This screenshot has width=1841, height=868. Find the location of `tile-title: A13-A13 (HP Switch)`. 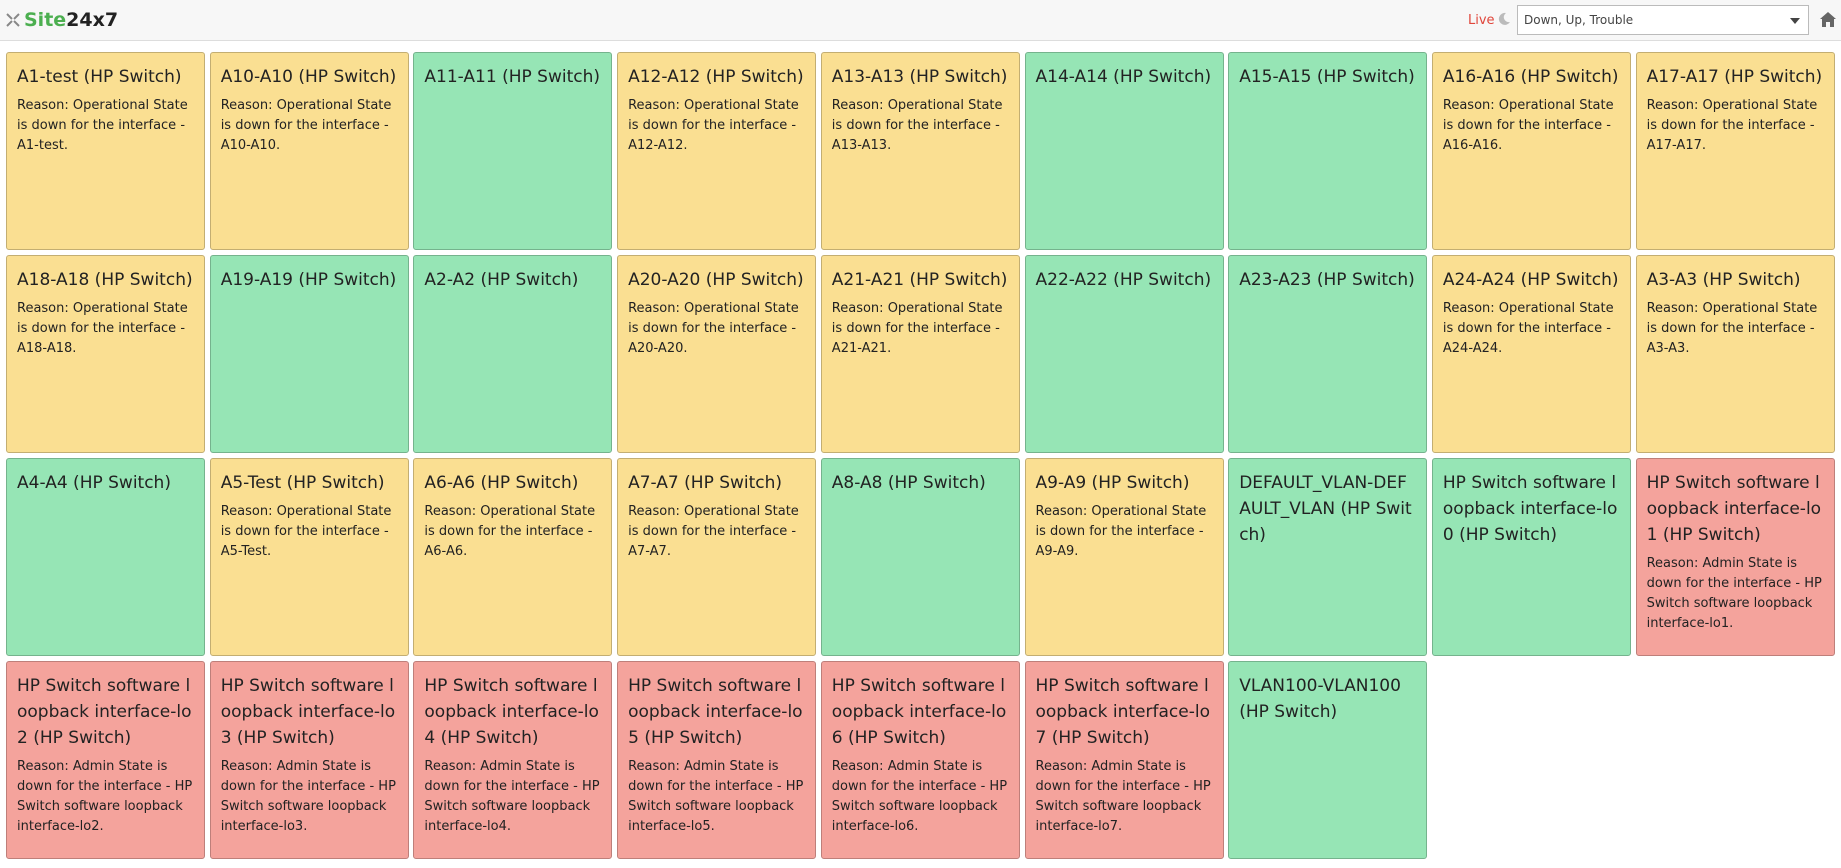

tile-title: A13-A13 (HP Switch) is located at coordinates (919, 77).